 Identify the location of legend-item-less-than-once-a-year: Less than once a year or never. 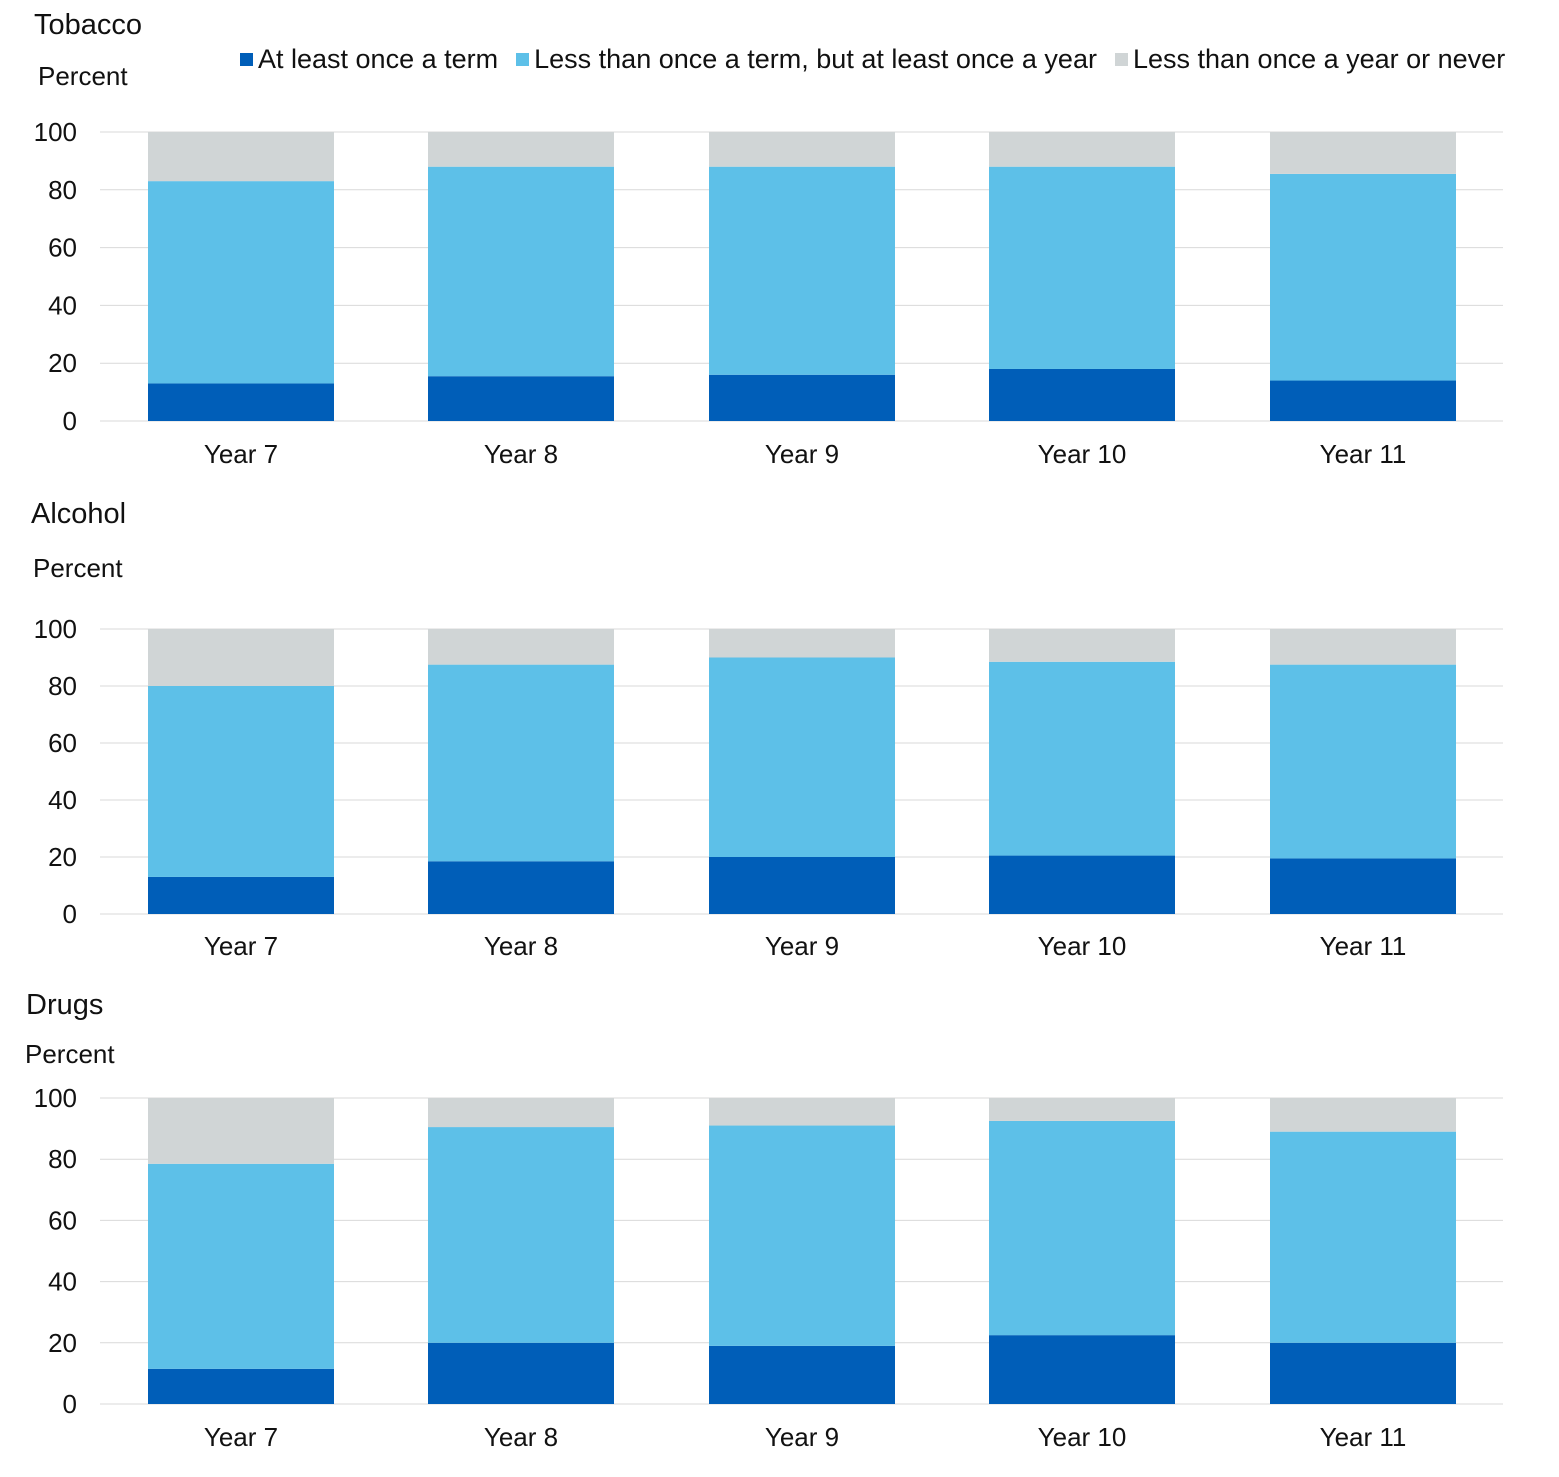
(1310, 59).